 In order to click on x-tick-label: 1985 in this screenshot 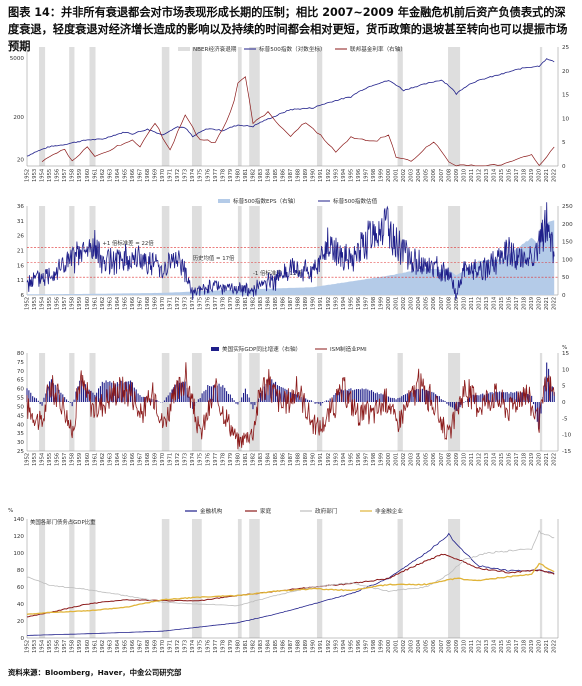, I will do `click(276, 459)`.